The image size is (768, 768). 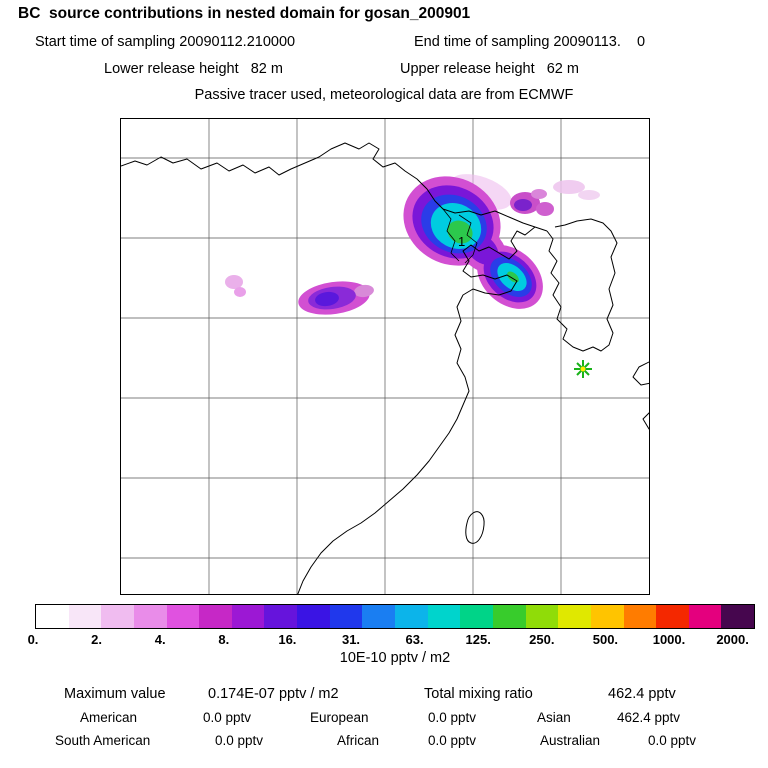 I want to click on colorbar-tick-label: 2000., so click(x=732, y=639).